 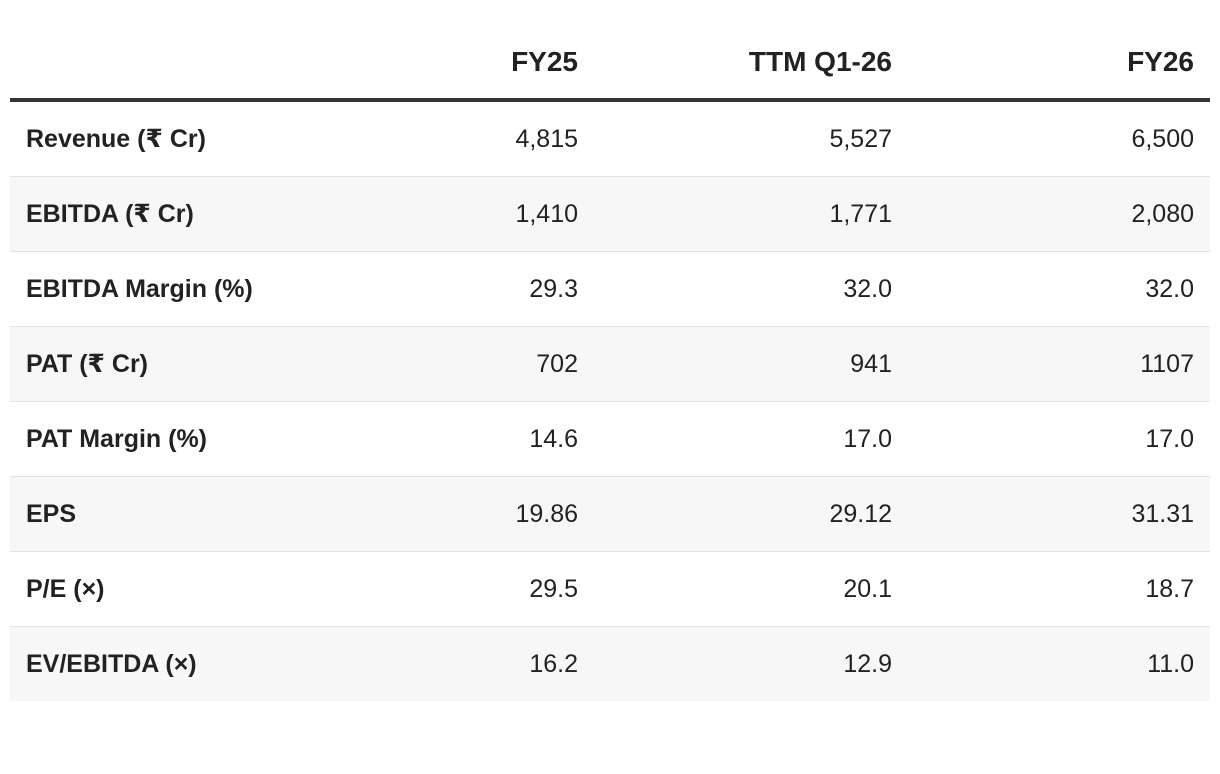 I want to click on table-row: EBITDA Margin (%) 29.3 32.0 32.0, so click(x=610, y=289).